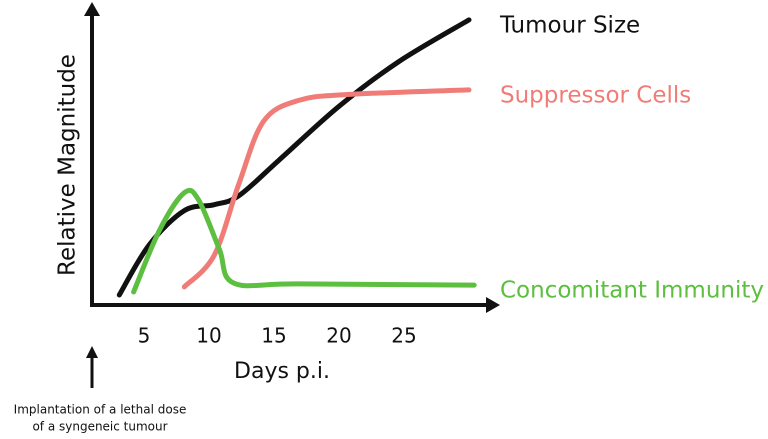 This screenshot has width=768, height=439. I want to click on x-axis-arrow, so click(493, 305).